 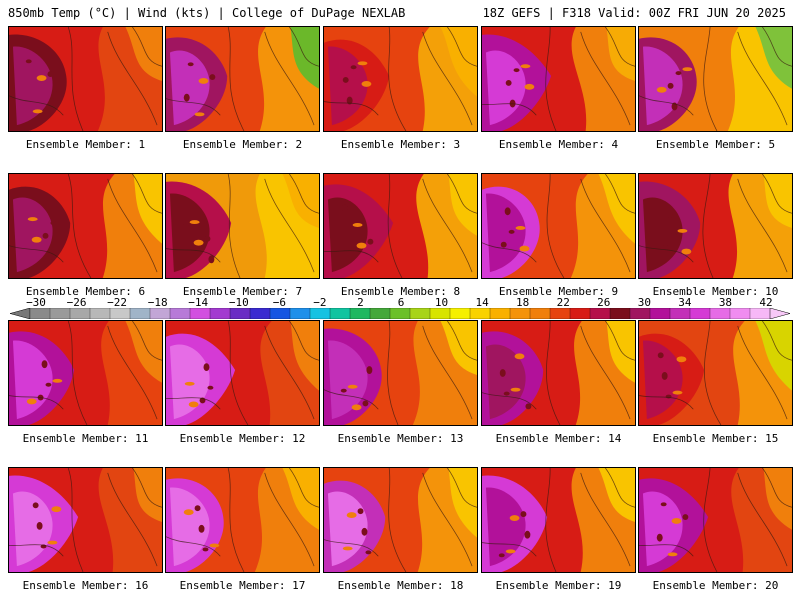 What do you see at coordinates (715, 144) in the screenshot?
I see `ensemble-member-label: Ensemble Member: 5` at bounding box center [715, 144].